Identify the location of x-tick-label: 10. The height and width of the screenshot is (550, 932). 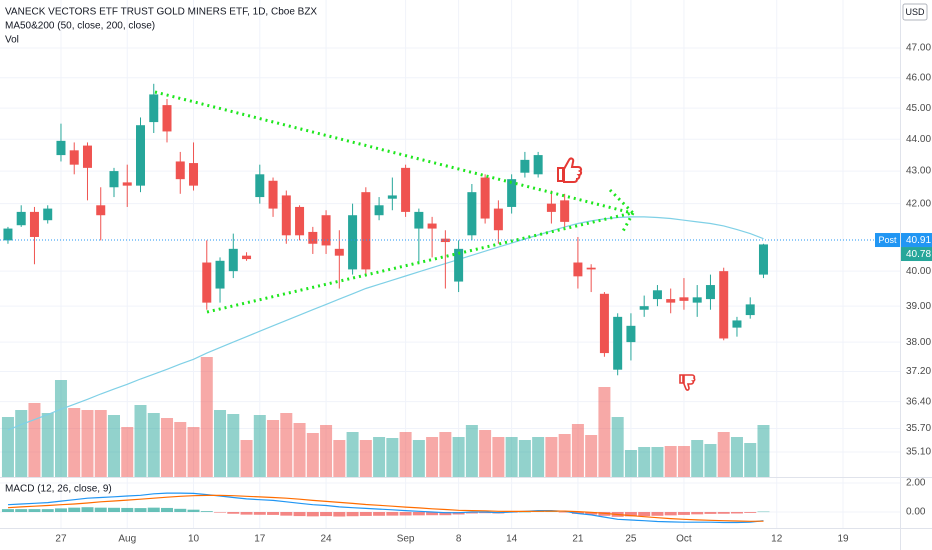
(194, 539).